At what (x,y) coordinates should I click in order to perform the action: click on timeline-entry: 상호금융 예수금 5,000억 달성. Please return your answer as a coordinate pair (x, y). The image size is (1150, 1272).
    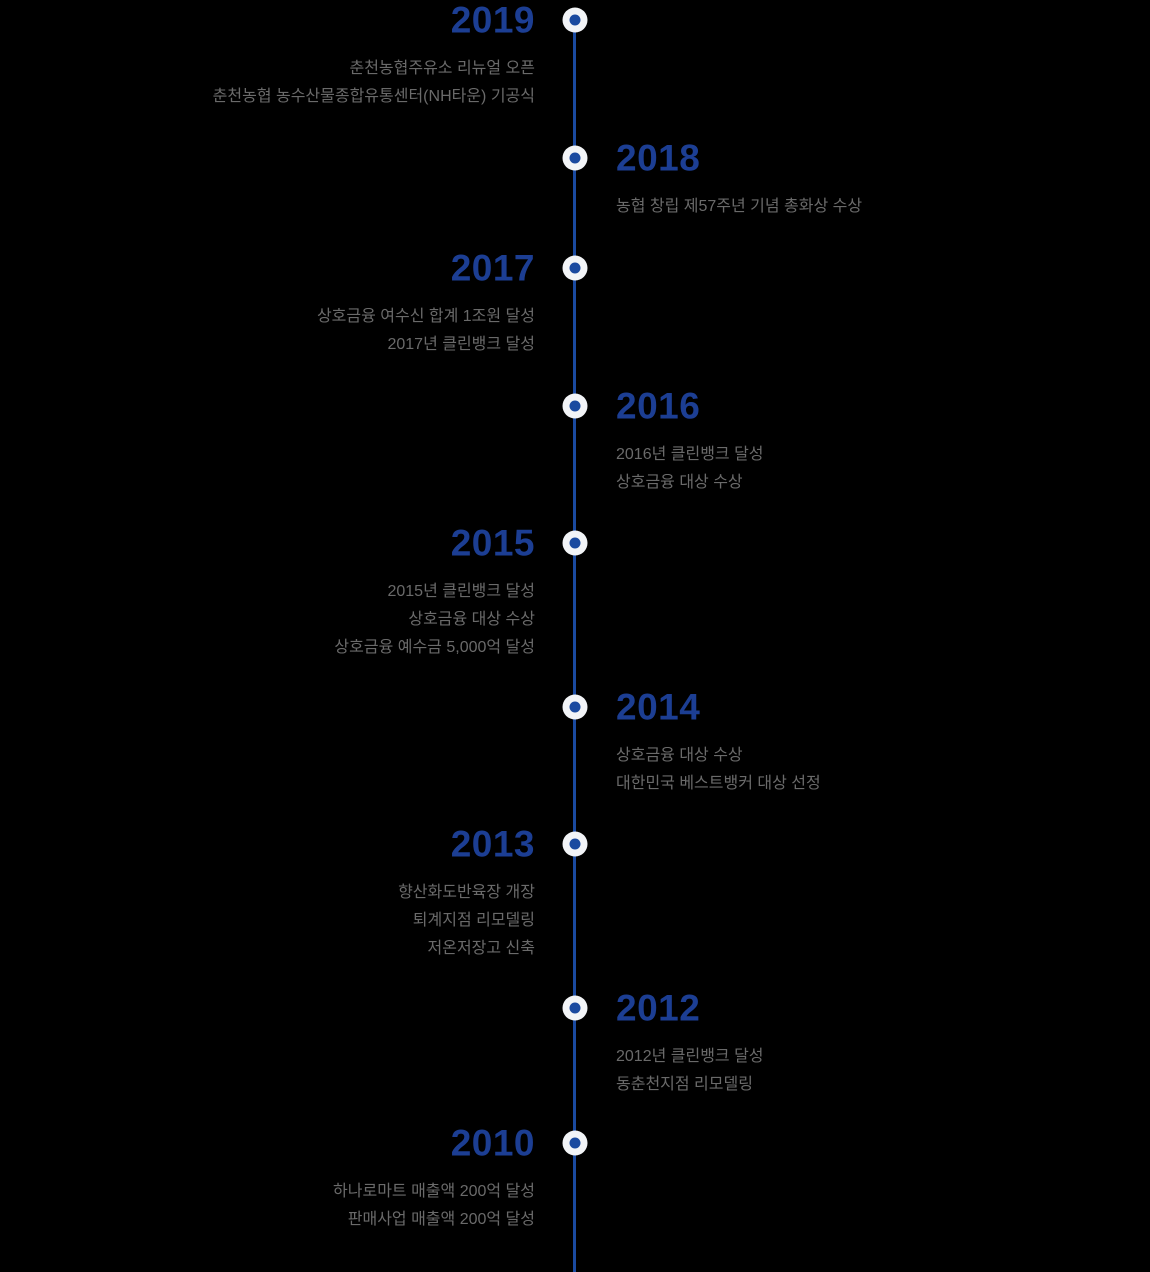
    Looking at the image, I should click on (434, 647).